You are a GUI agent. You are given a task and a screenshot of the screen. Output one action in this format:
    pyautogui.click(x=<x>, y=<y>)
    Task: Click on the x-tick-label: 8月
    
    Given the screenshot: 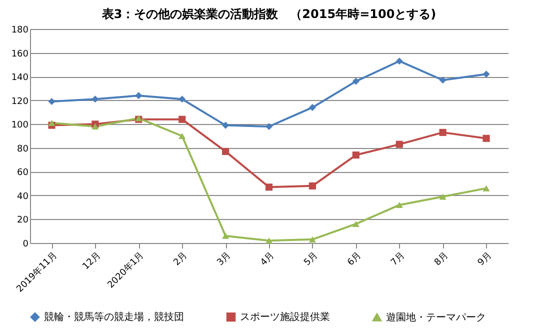 What is the action you would take?
    pyautogui.click(x=441, y=259)
    